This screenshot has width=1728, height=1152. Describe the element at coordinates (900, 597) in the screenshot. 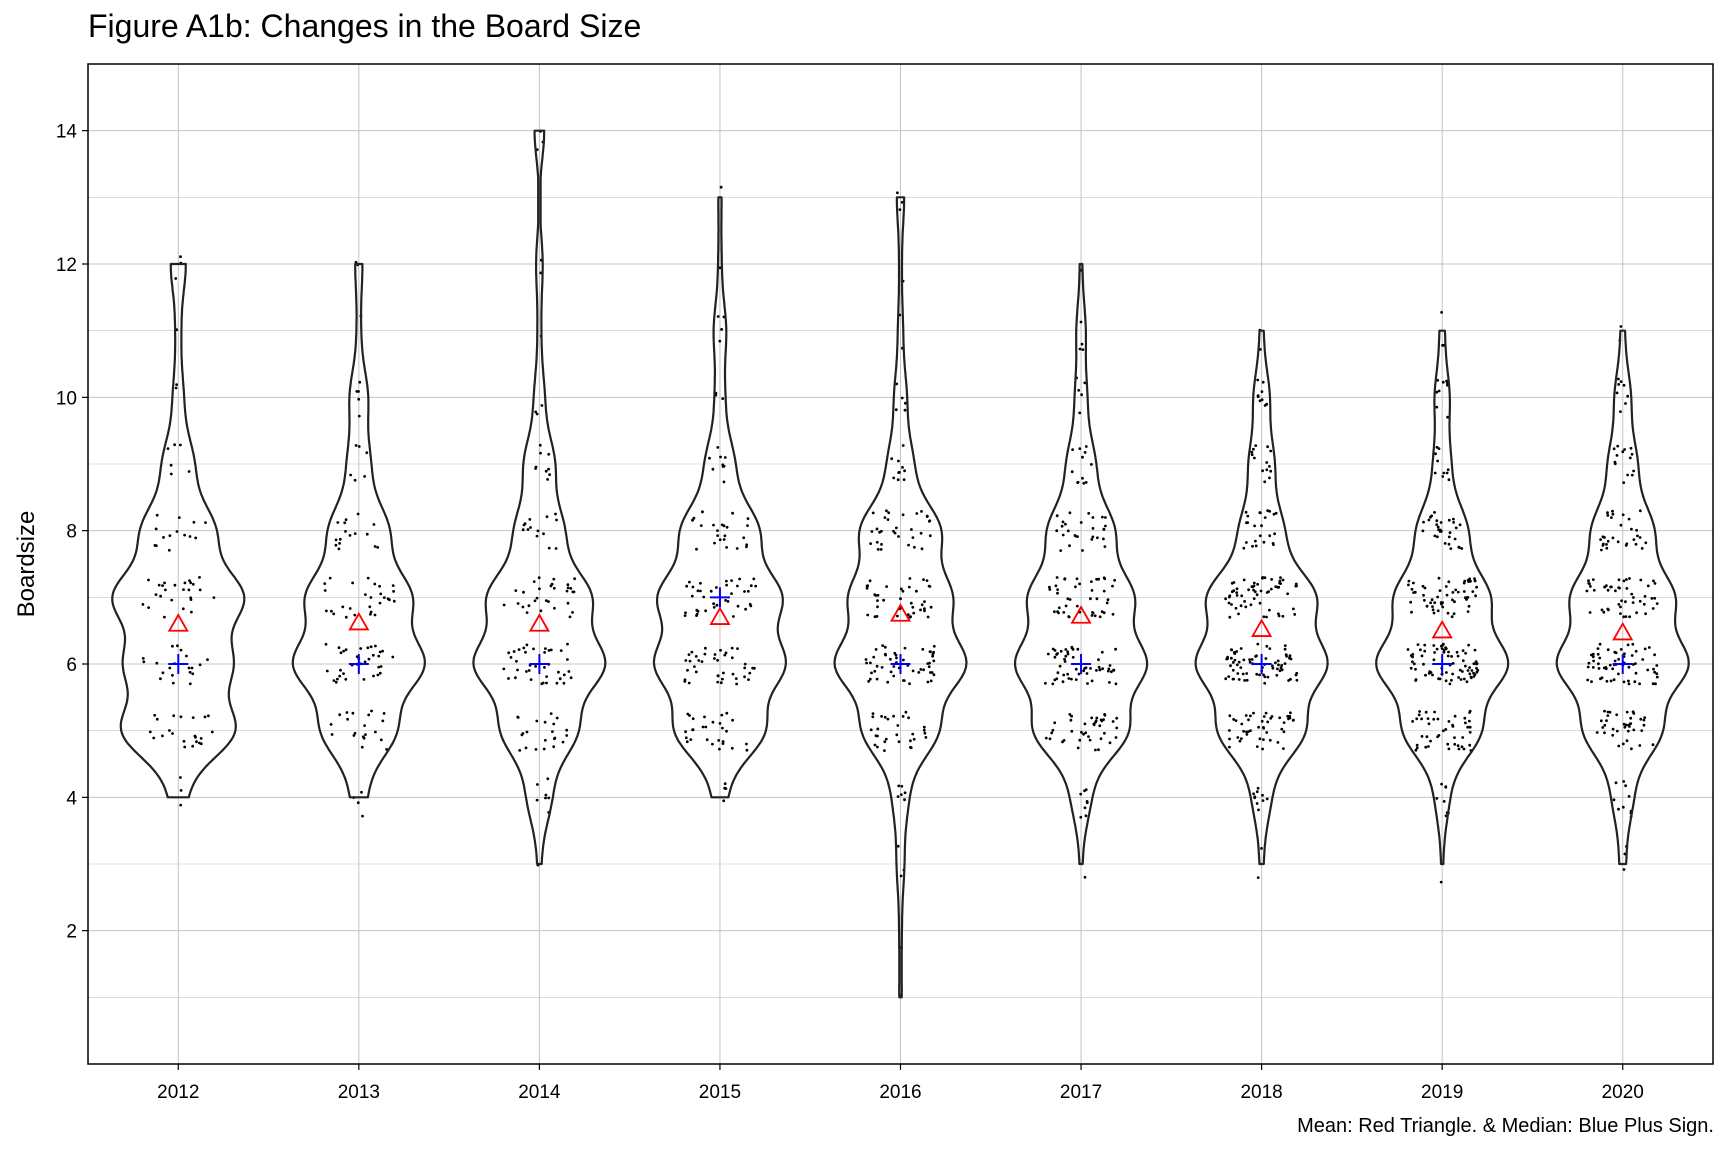

I see `violin-2016` at that location.